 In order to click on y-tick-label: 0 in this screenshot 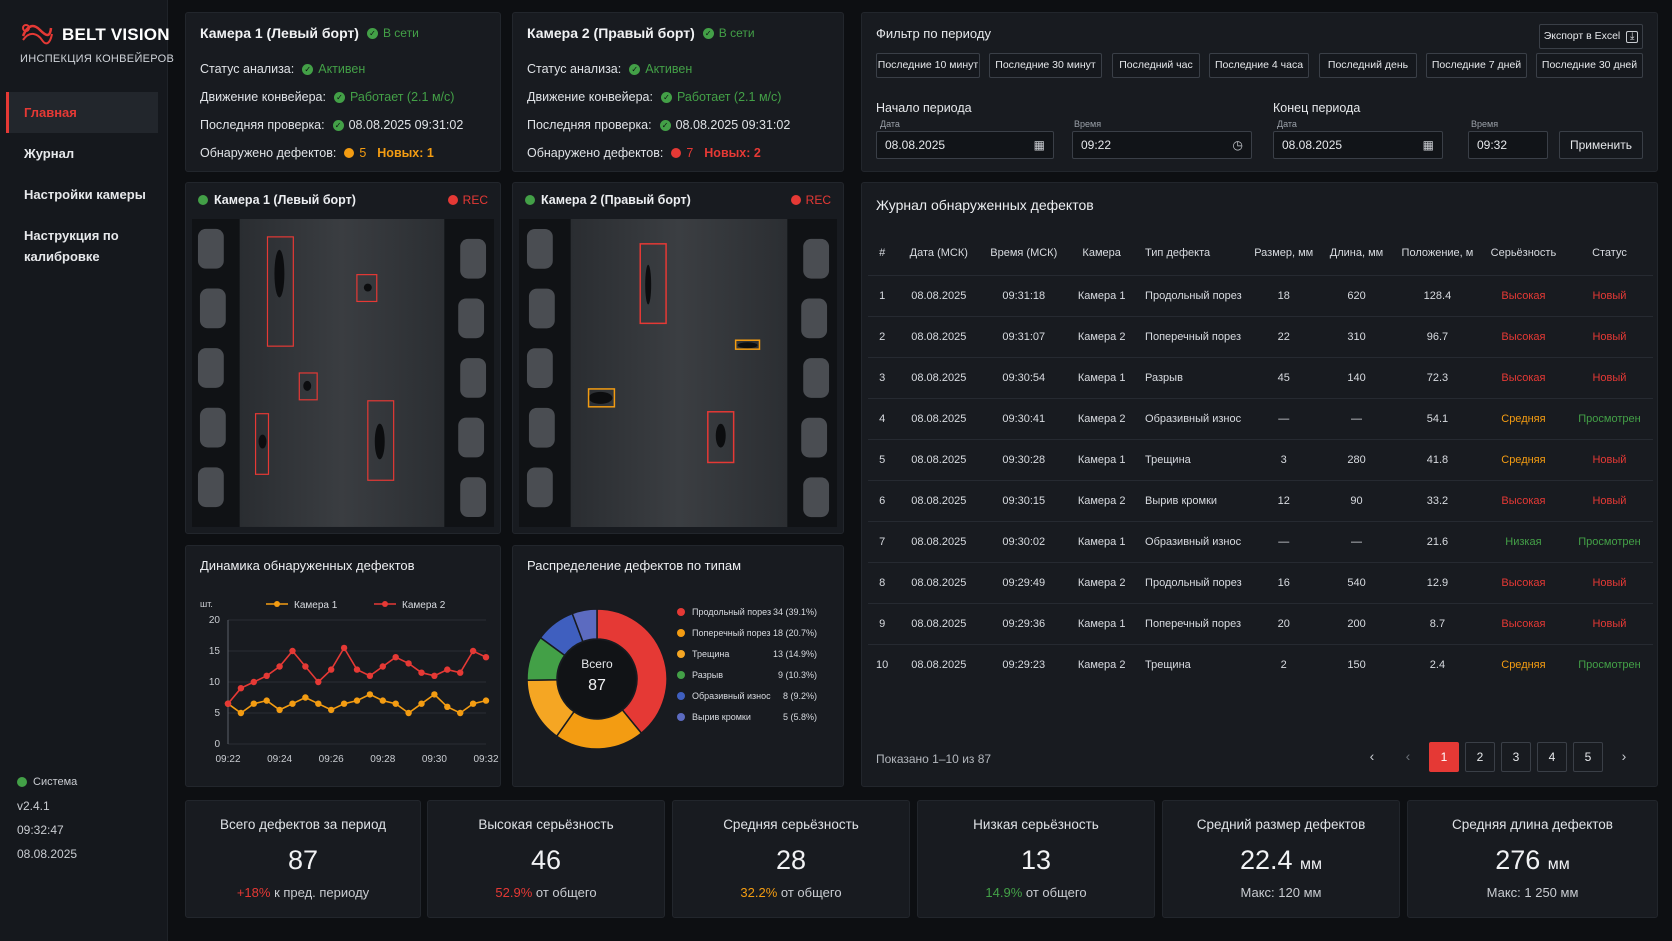, I will do `click(217, 744)`.